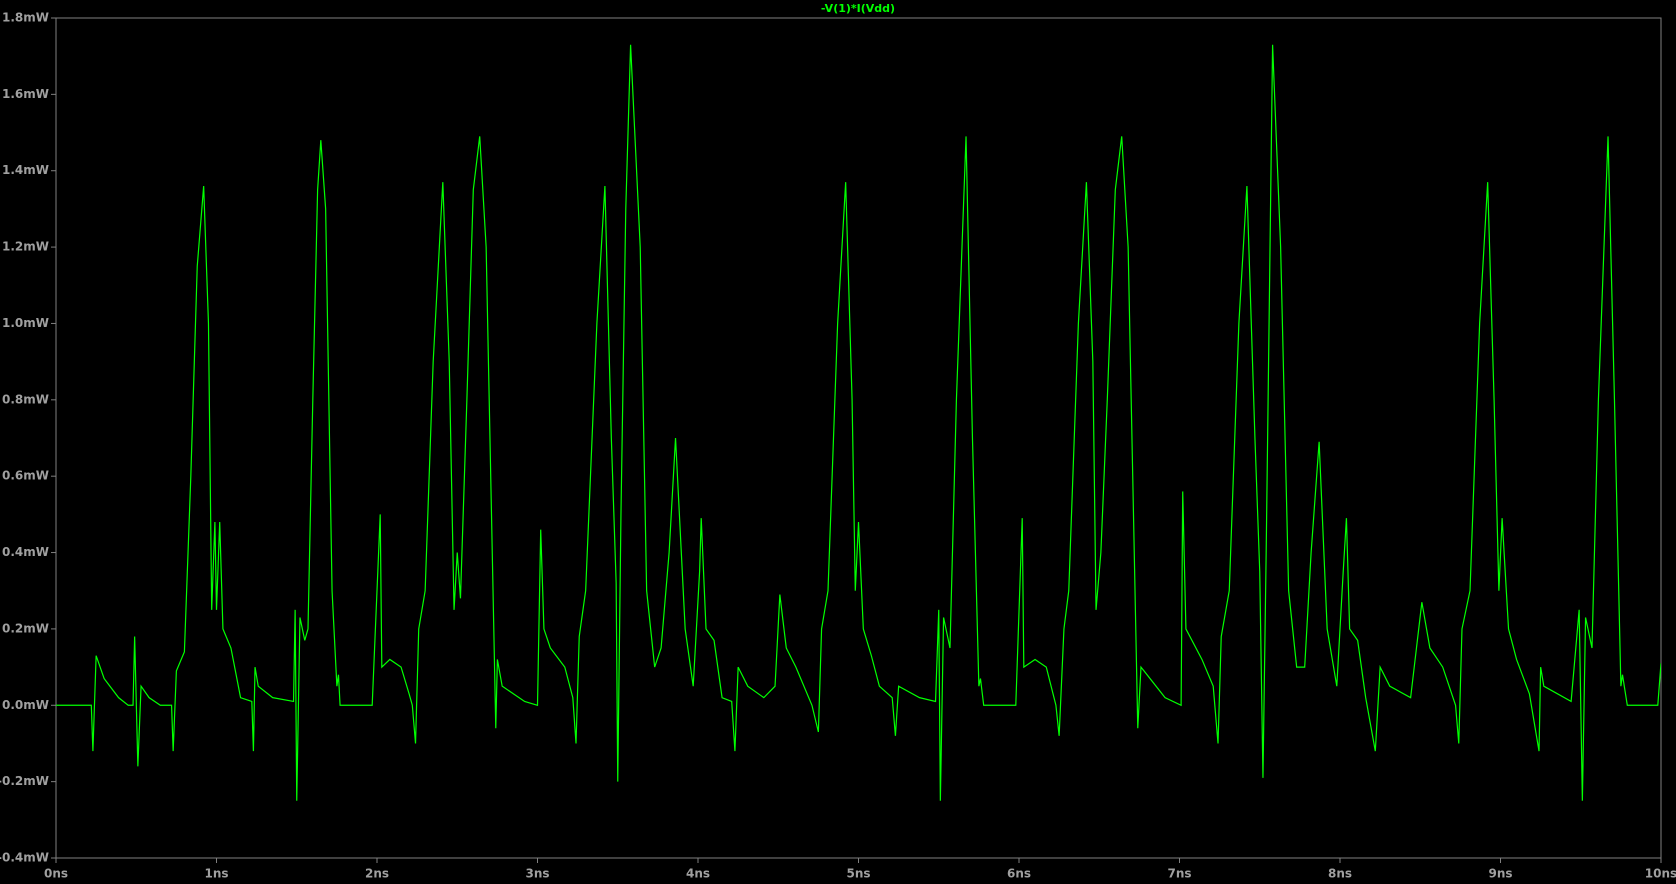 The height and width of the screenshot is (884, 1676). What do you see at coordinates (858, 874) in the screenshot?
I see `x-tick-label: 5ns` at bounding box center [858, 874].